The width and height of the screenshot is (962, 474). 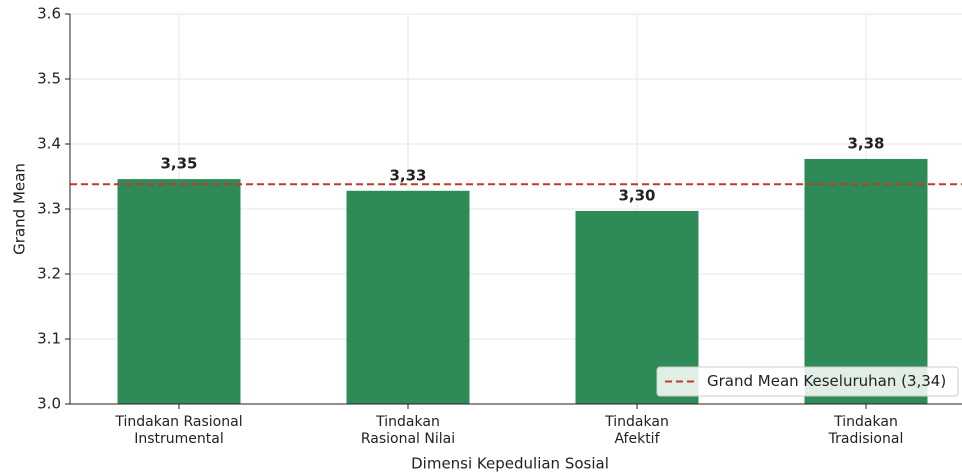 I want to click on value-label: 3,30, so click(x=636, y=195).